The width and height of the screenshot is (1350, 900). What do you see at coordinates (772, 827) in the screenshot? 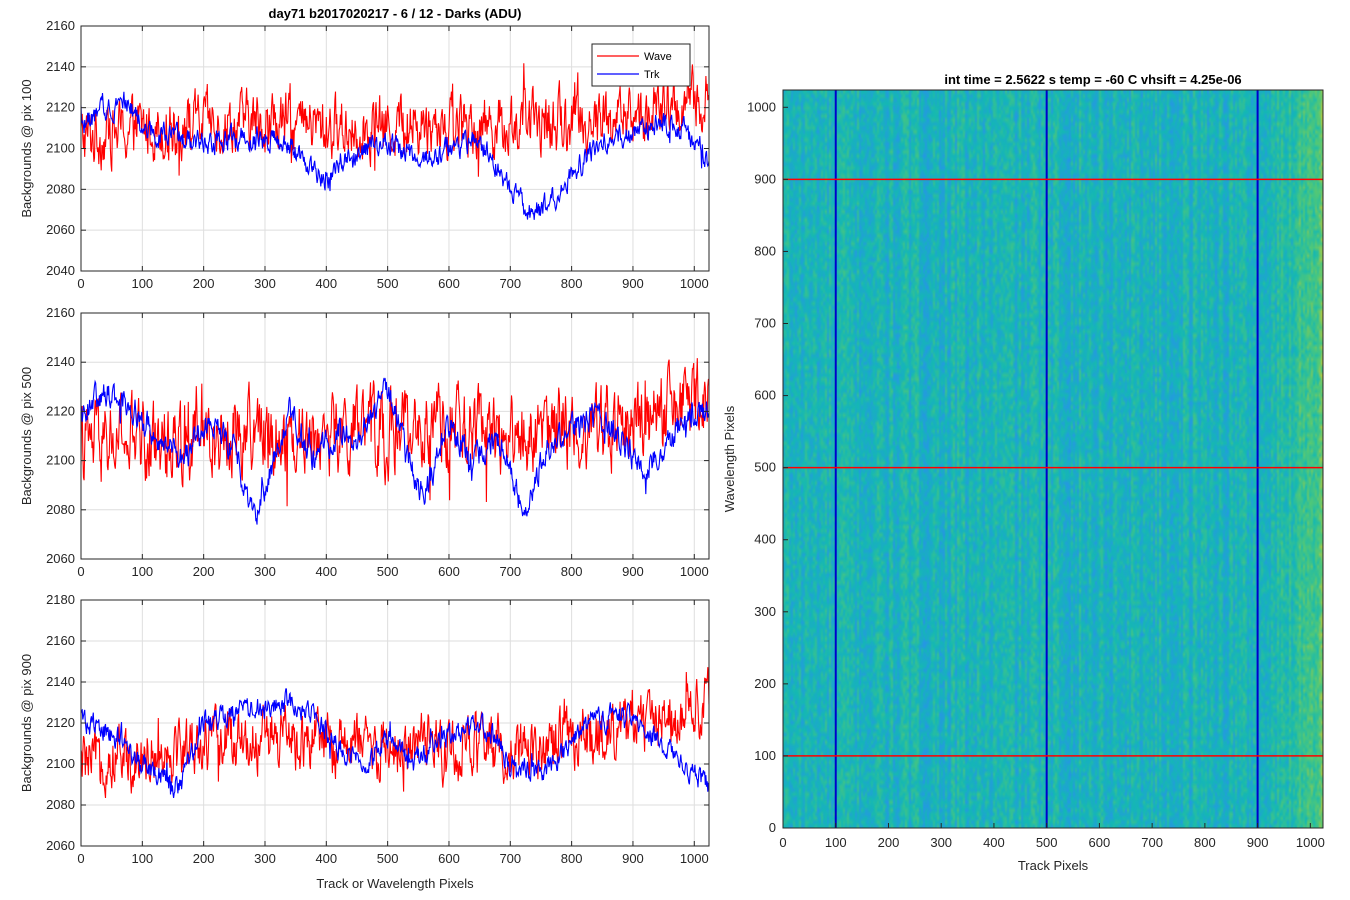
I see `y-tick-label: 0` at bounding box center [772, 827].